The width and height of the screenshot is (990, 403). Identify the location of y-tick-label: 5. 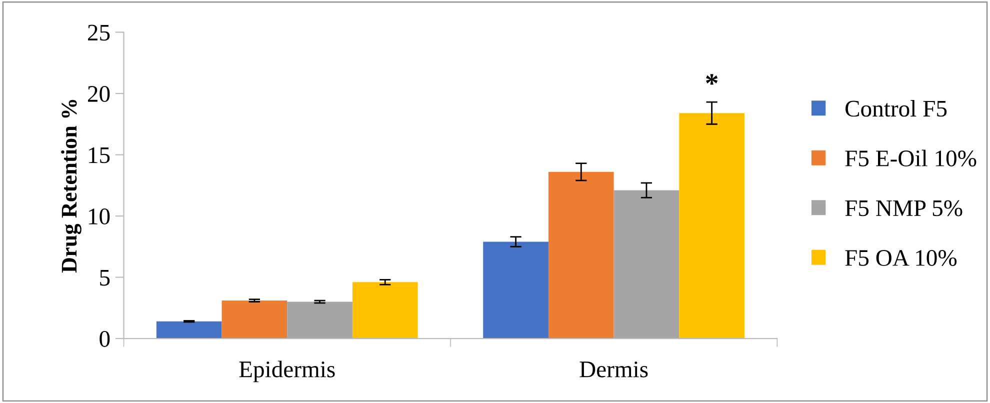
(105, 278).